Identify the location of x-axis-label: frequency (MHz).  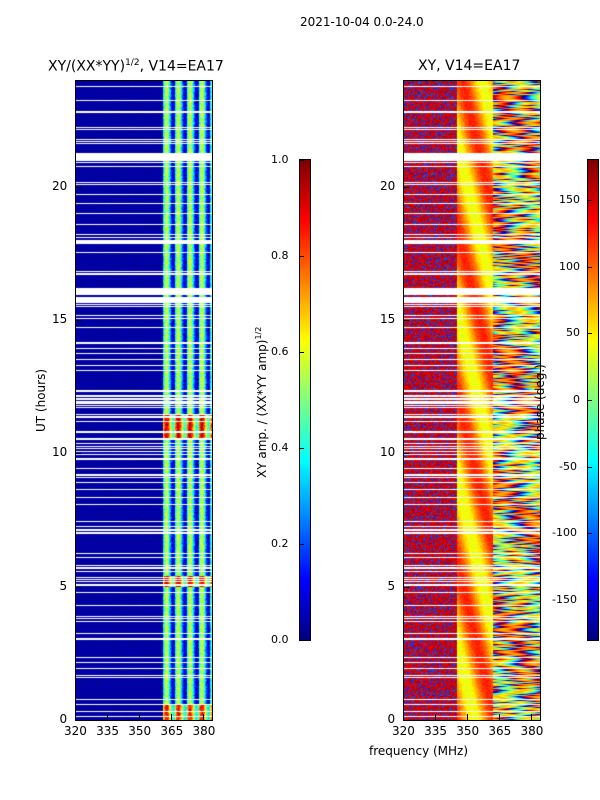
(419, 751).